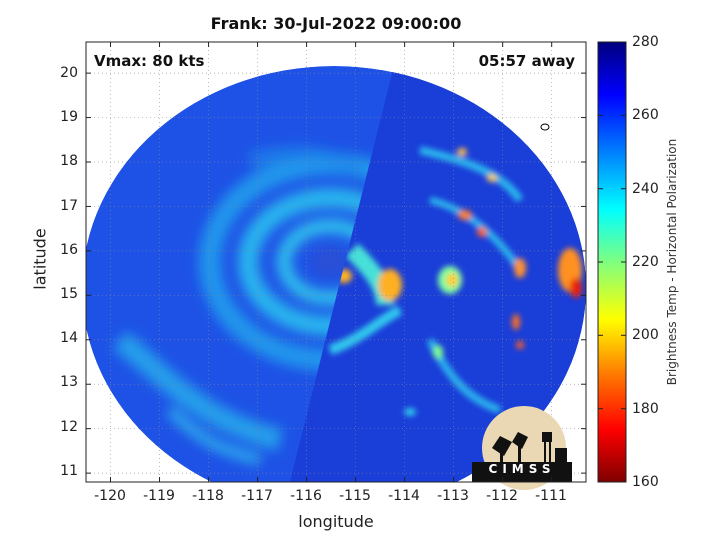  I want to click on colorbar-tick-label: 180, so click(645, 409).